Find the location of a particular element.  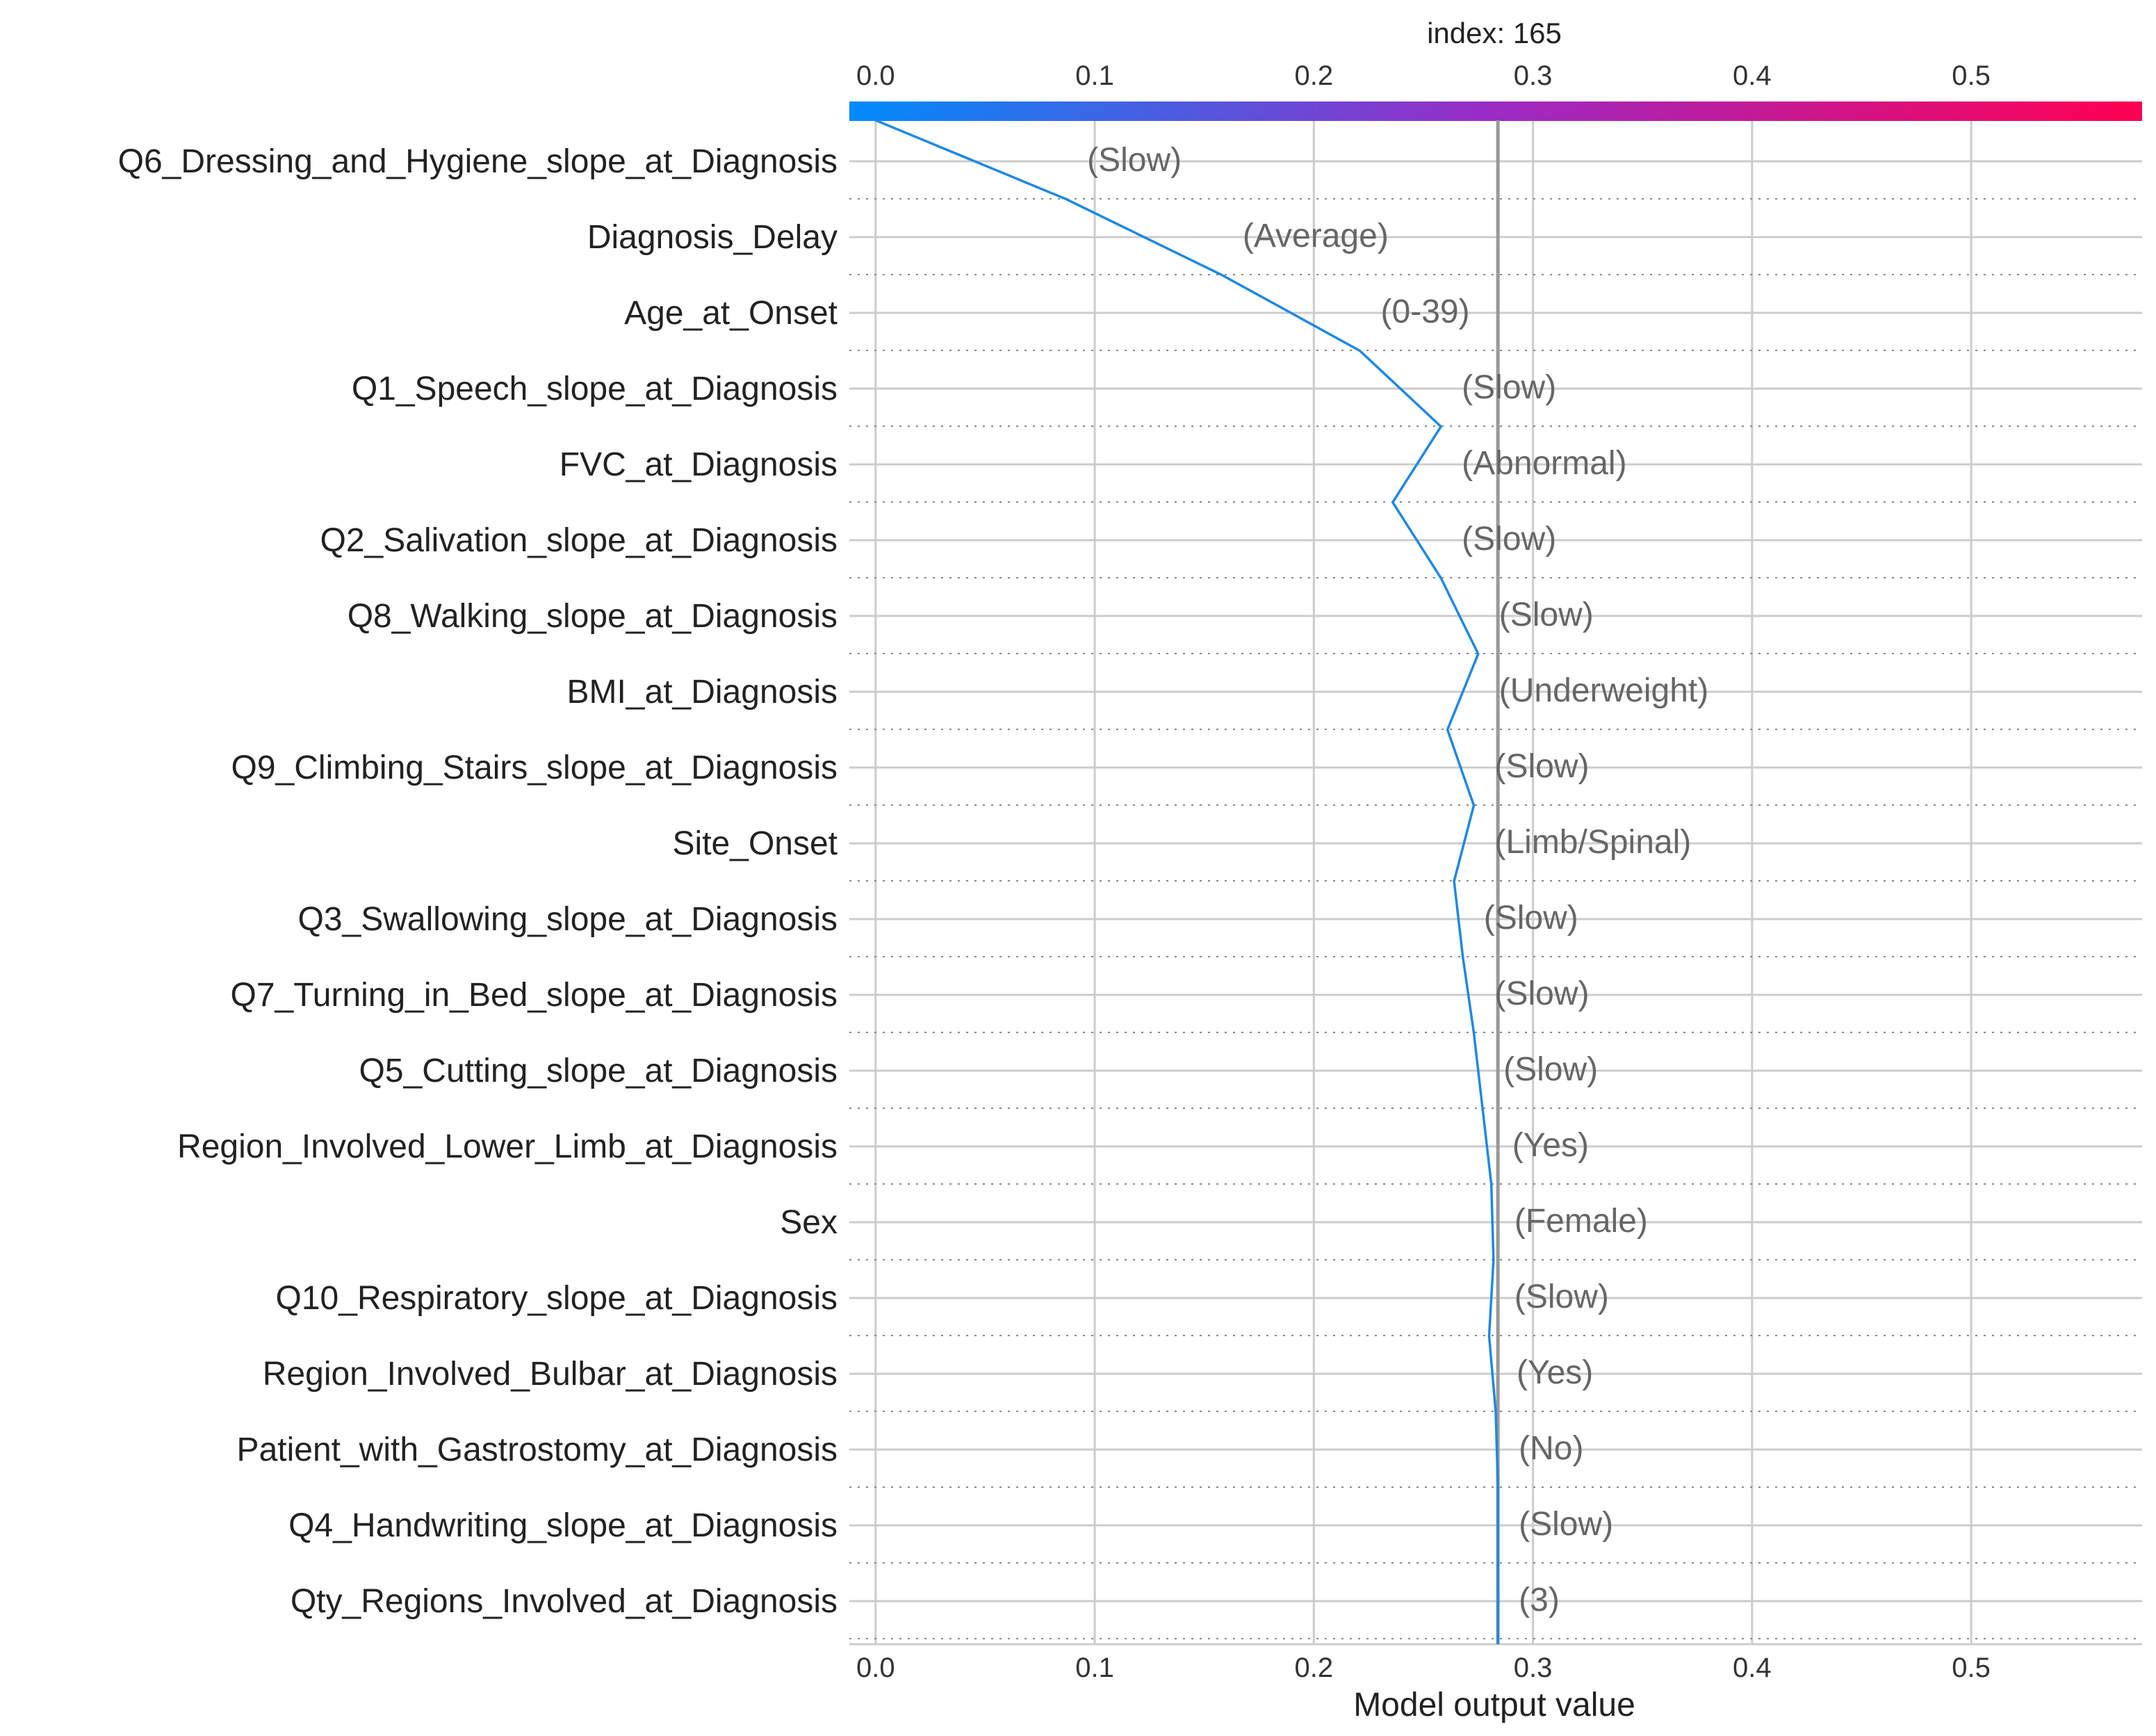

x-tick-label-bottom: 0.1 is located at coordinates (1094, 1668).